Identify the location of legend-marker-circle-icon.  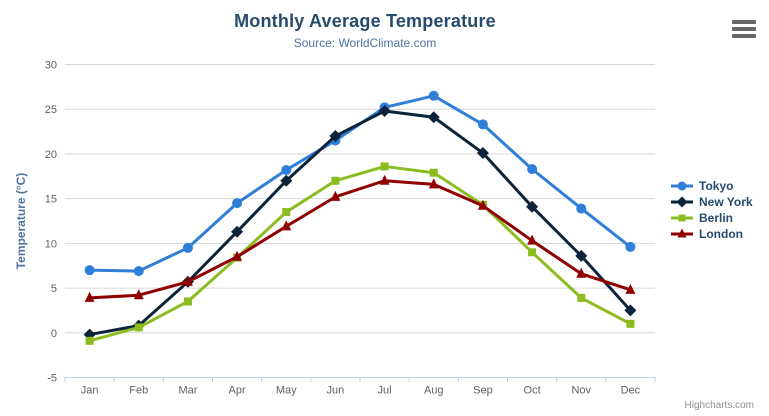
(682, 186).